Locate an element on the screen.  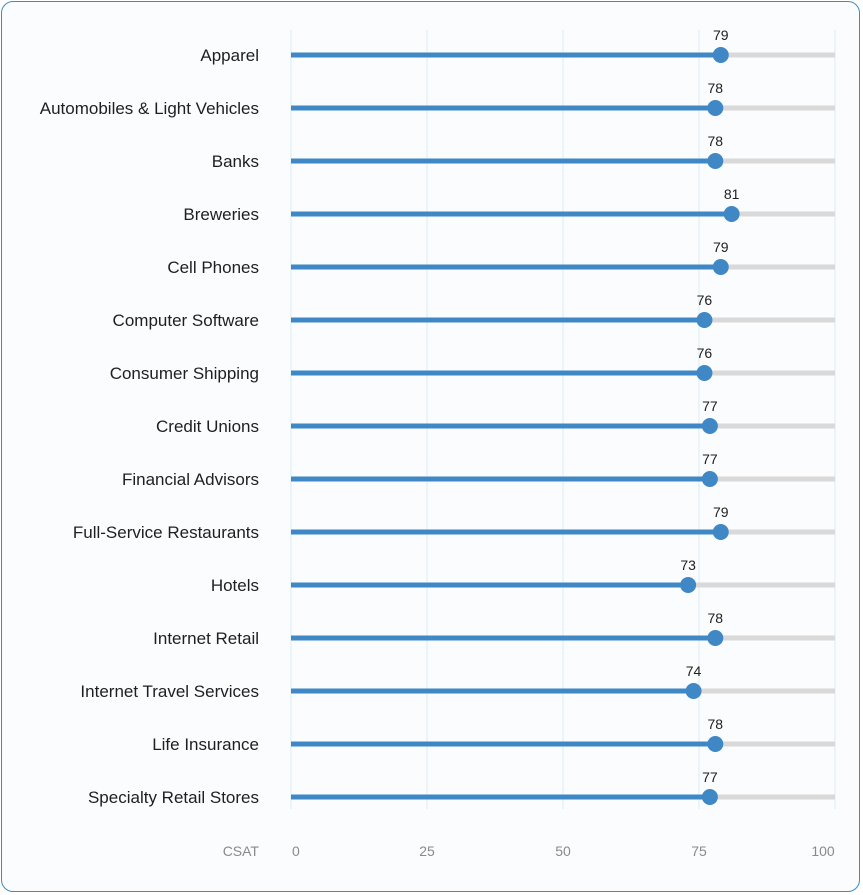
category-label: Credit Unions is located at coordinates (207, 426).